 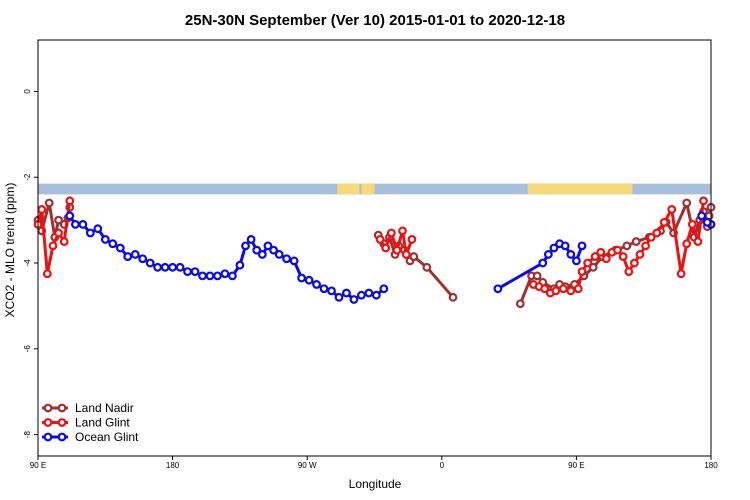 I want to click on series-line, so click(x=415, y=266).